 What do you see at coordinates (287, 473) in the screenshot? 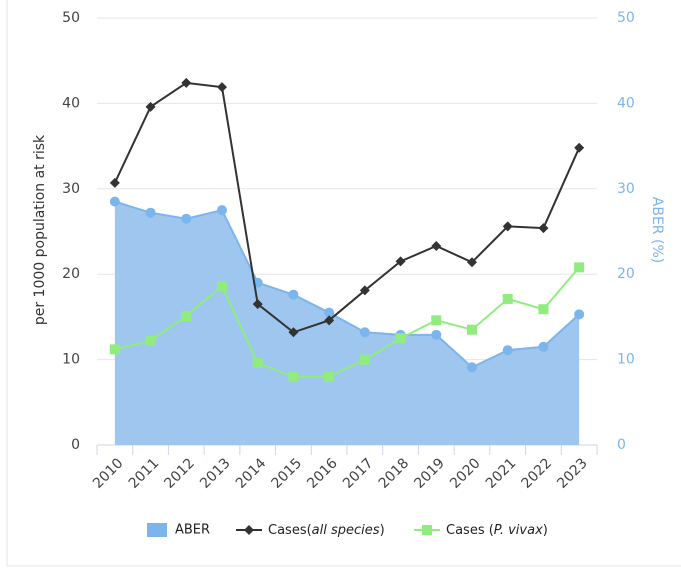
I see `x-tick-label: 2015` at bounding box center [287, 473].